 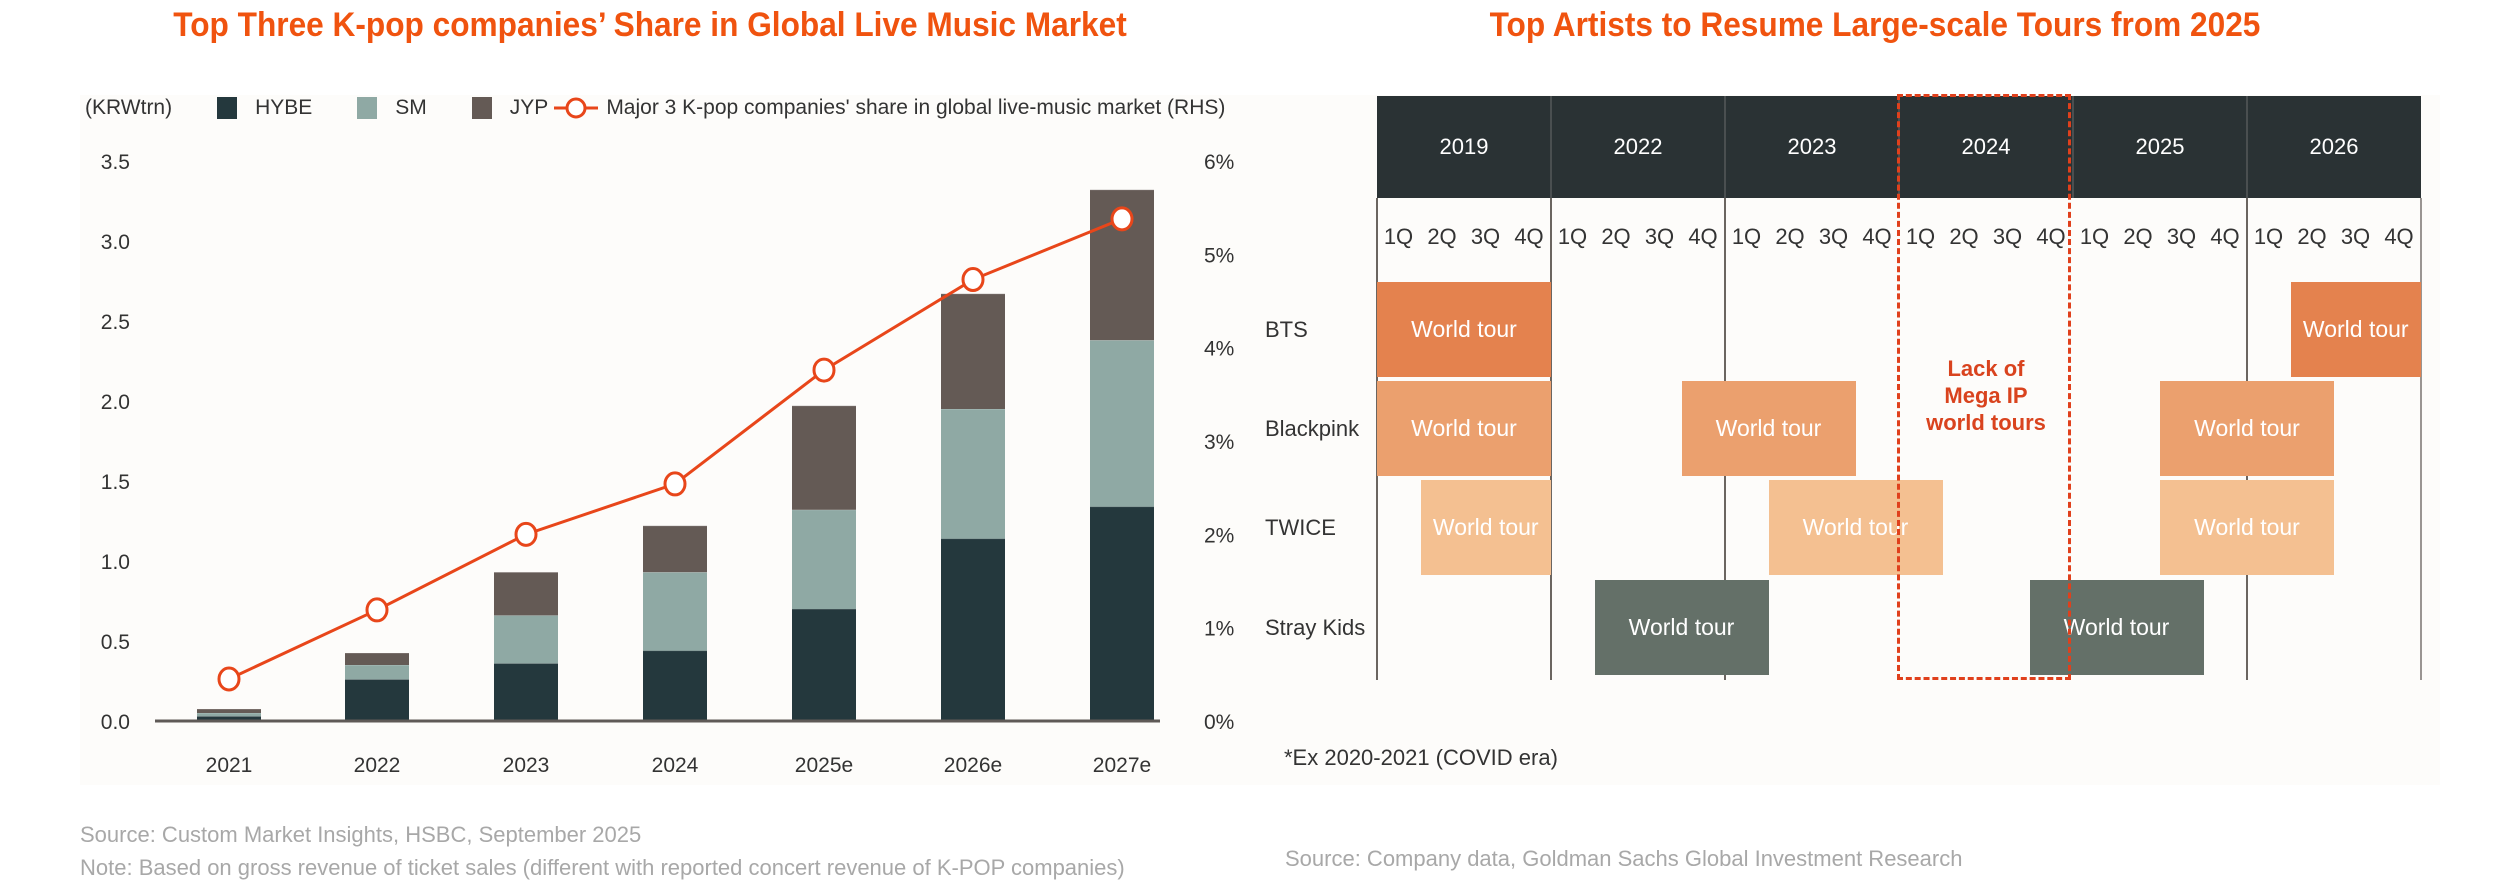 I want to click on y2-tick-label: 3%, so click(x=1219, y=442).